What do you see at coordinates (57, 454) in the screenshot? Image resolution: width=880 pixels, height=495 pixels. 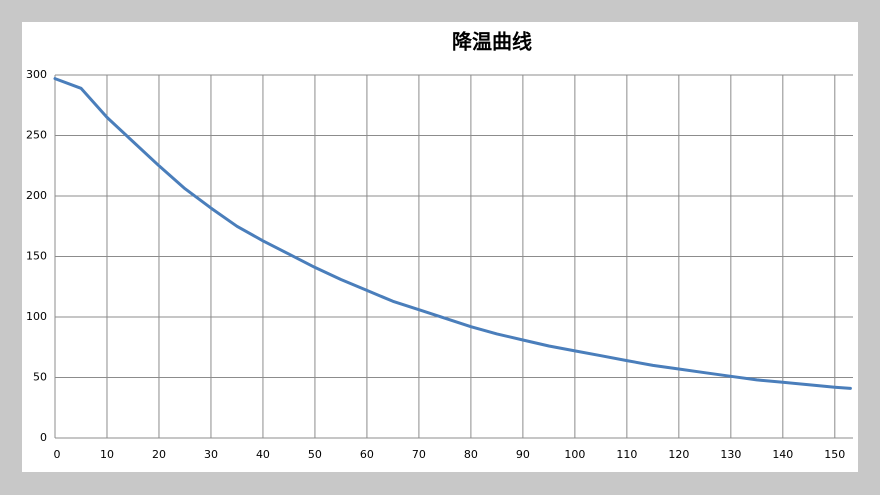 I see `x-tick-label: 0` at bounding box center [57, 454].